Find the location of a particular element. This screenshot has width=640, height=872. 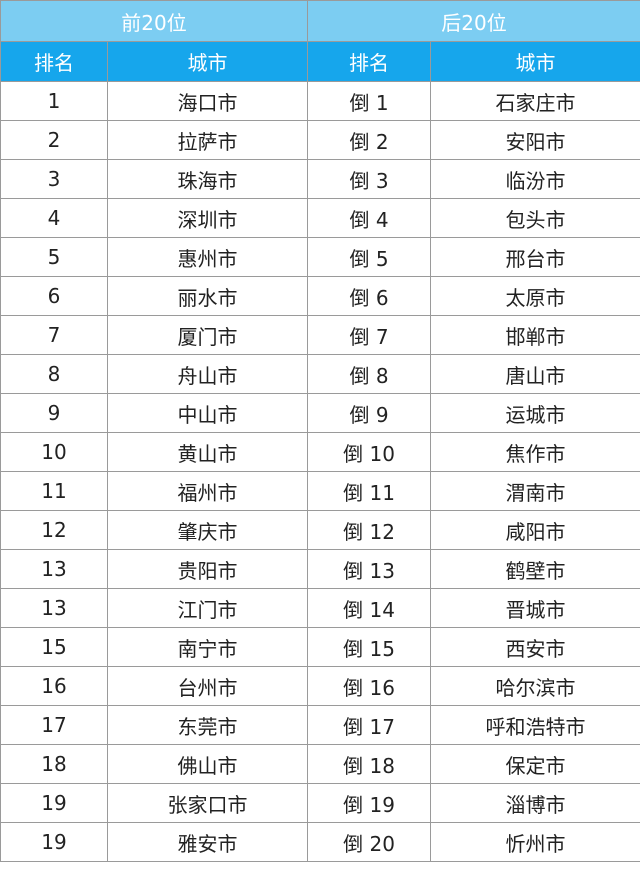

table-row: 18 佛山市倒 18 保定市 is located at coordinates (320, 764).